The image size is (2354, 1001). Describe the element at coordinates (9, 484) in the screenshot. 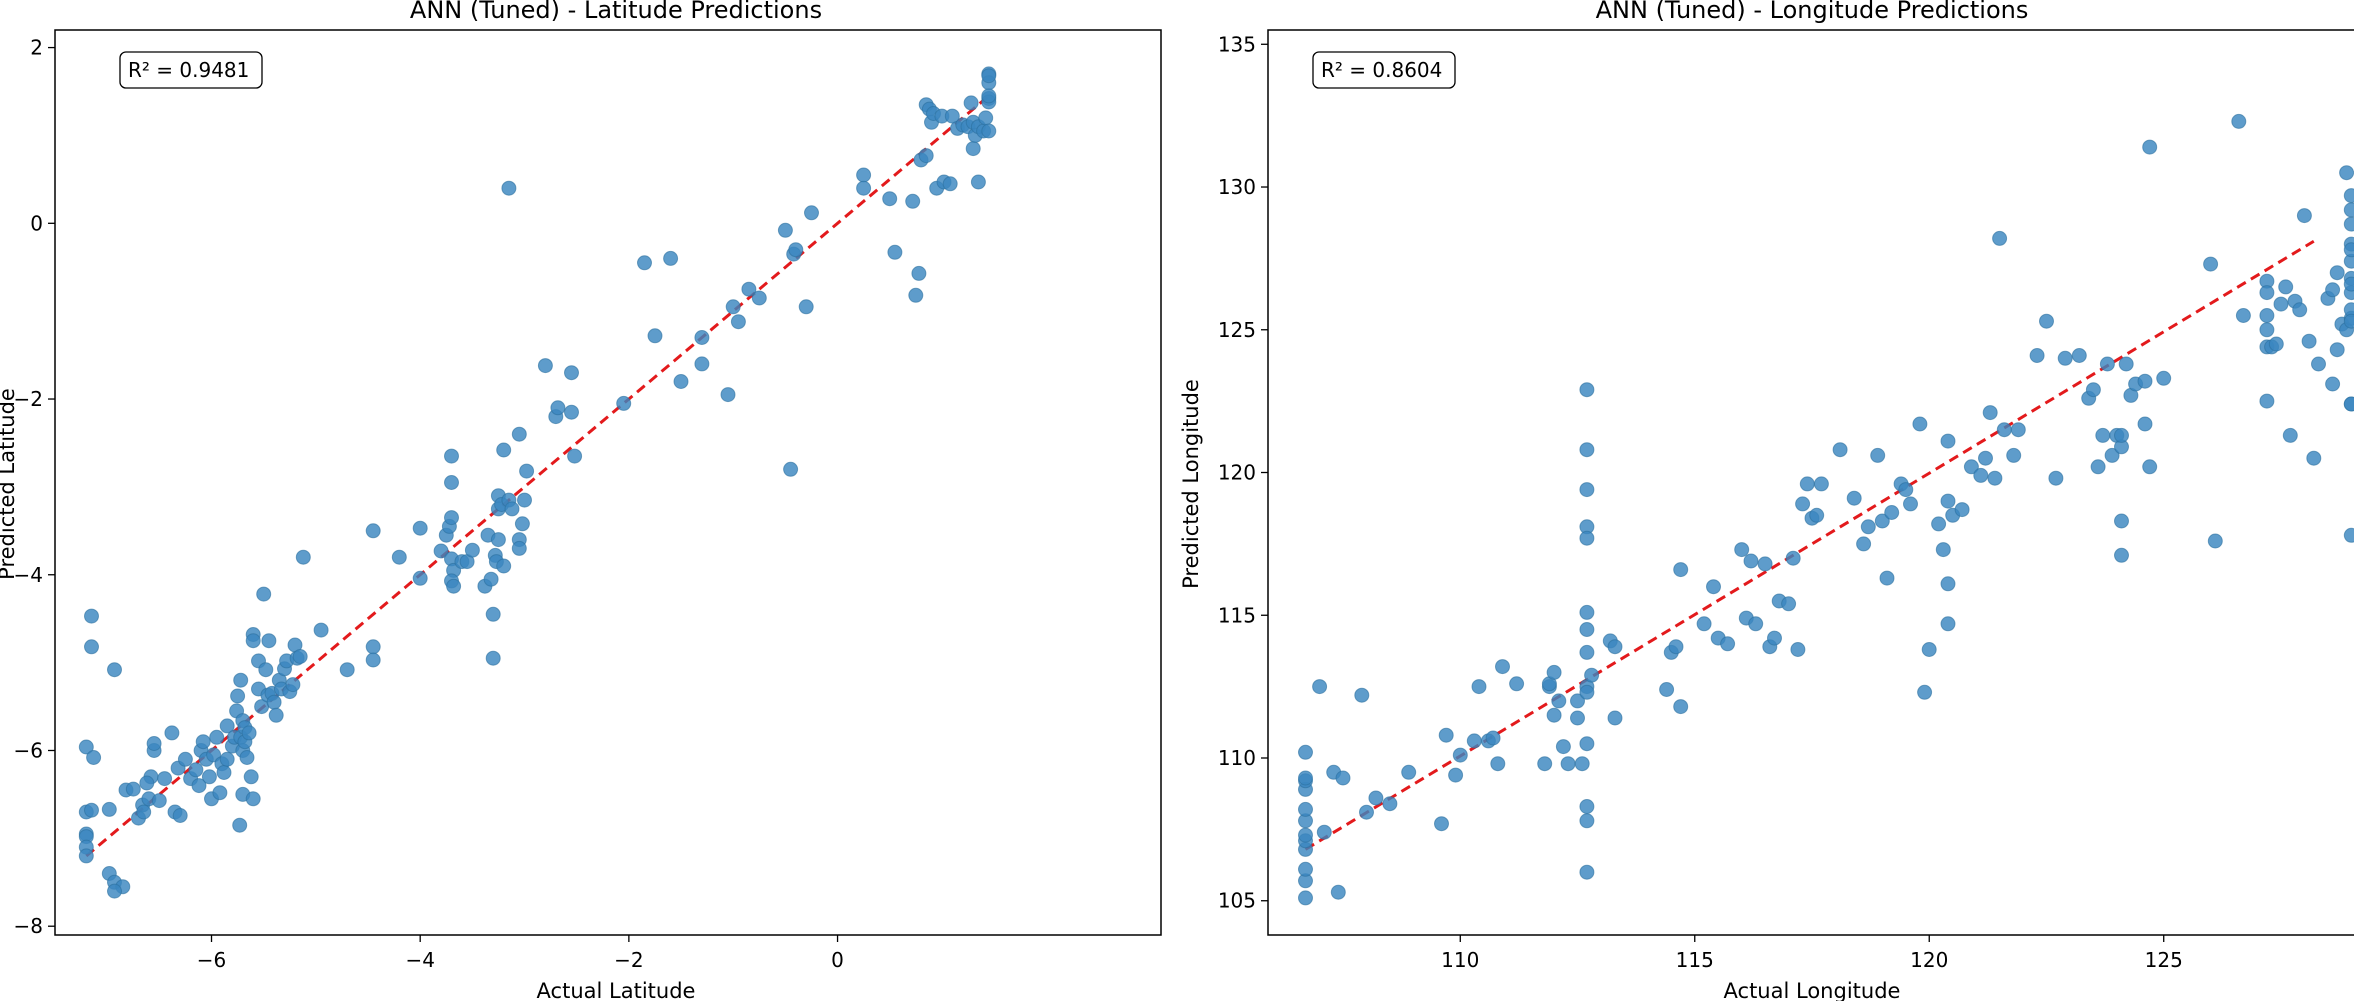

I see `latitude-y-axis-label: Predicted Latitude` at that location.